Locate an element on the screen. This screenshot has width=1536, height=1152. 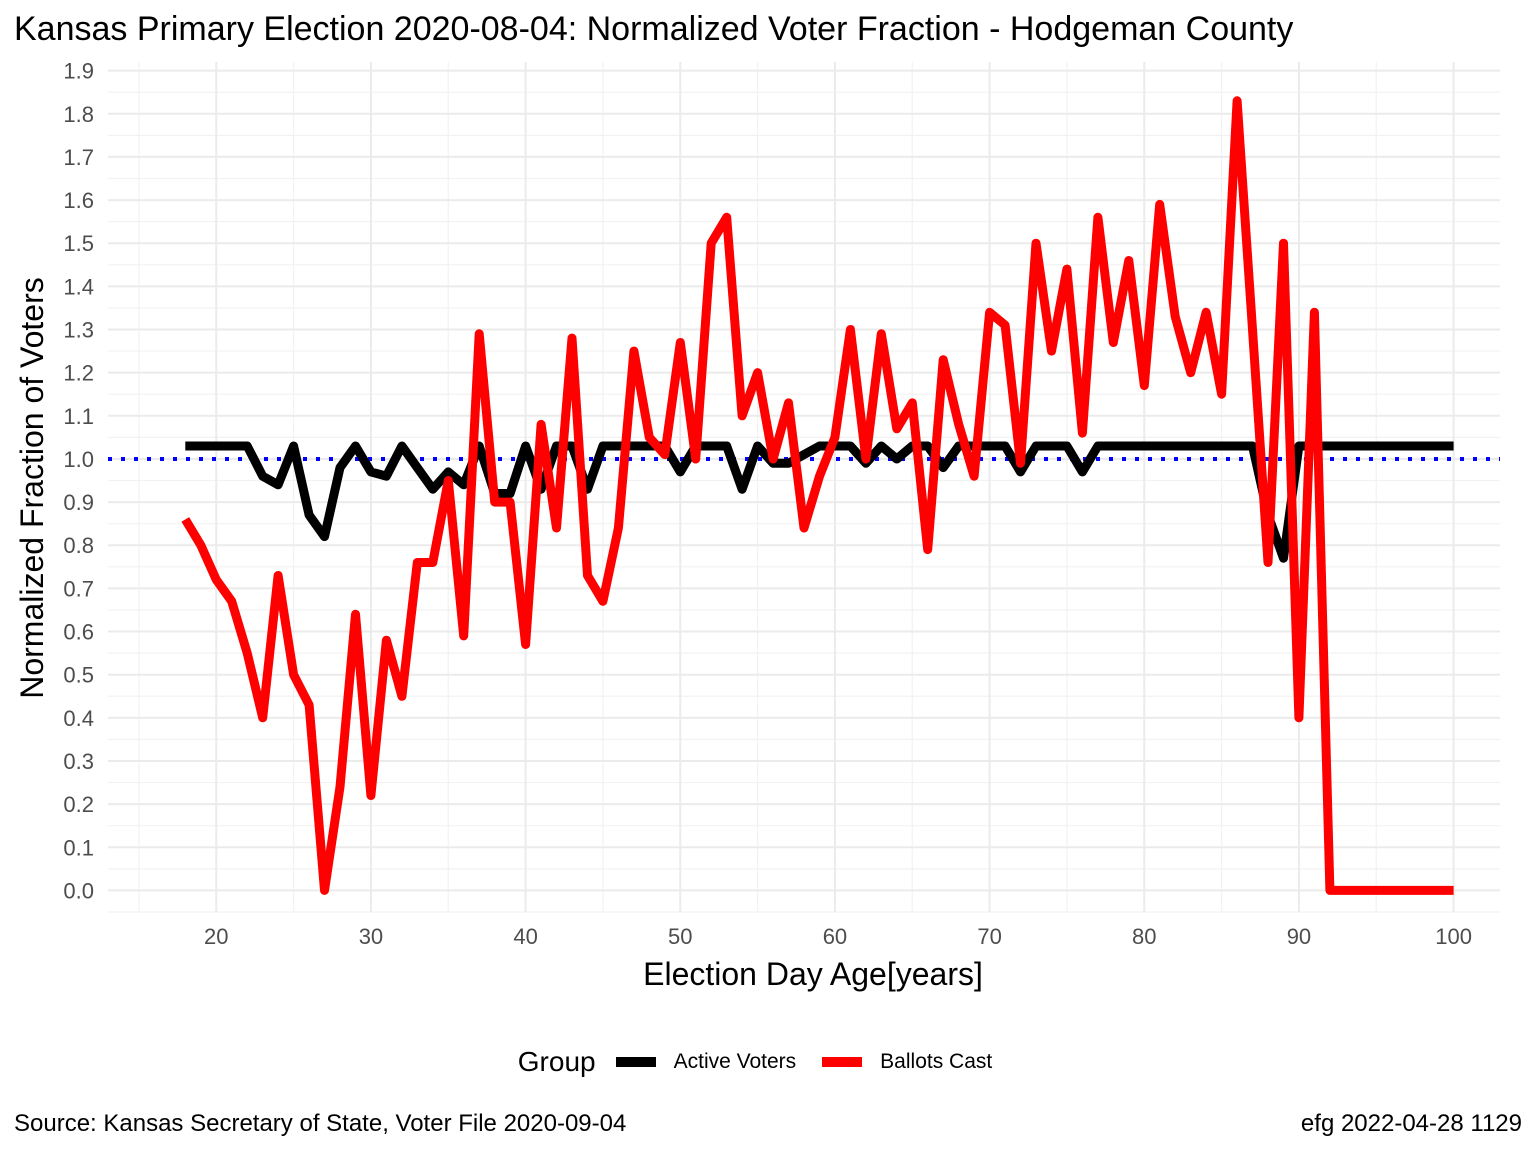
x-tick-label: 40 is located at coordinates (525, 936).